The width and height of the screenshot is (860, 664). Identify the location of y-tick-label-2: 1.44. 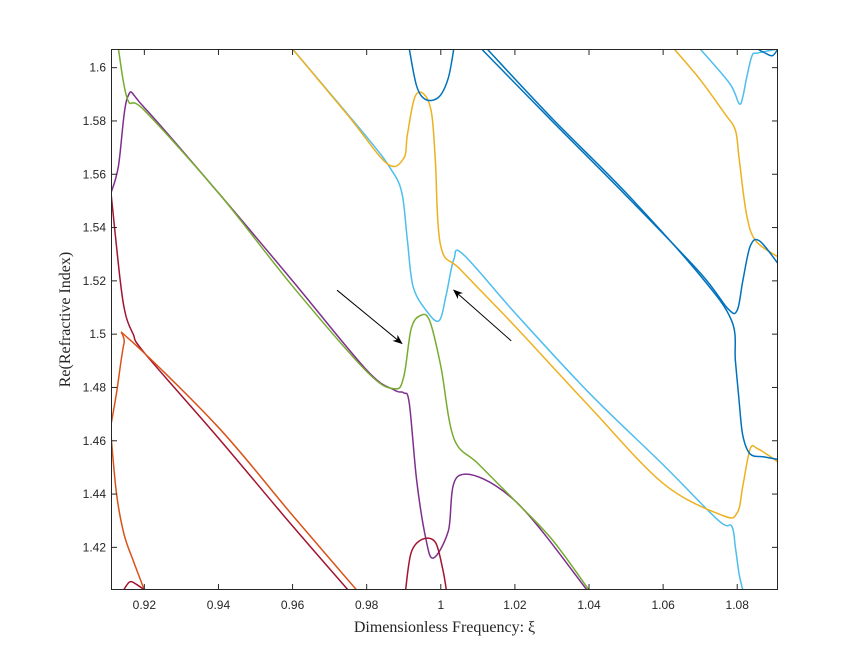
(95, 494).